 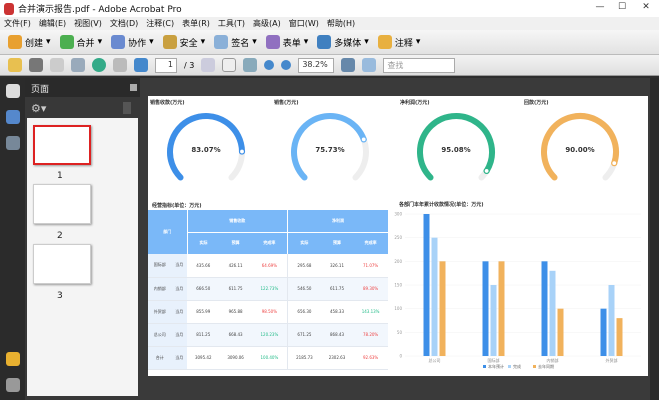 What do you see at coordinates (398, 42) in the screenshot?
I see `toolbar-button-7: 注释 ▾` at bounding box center [398, 42].